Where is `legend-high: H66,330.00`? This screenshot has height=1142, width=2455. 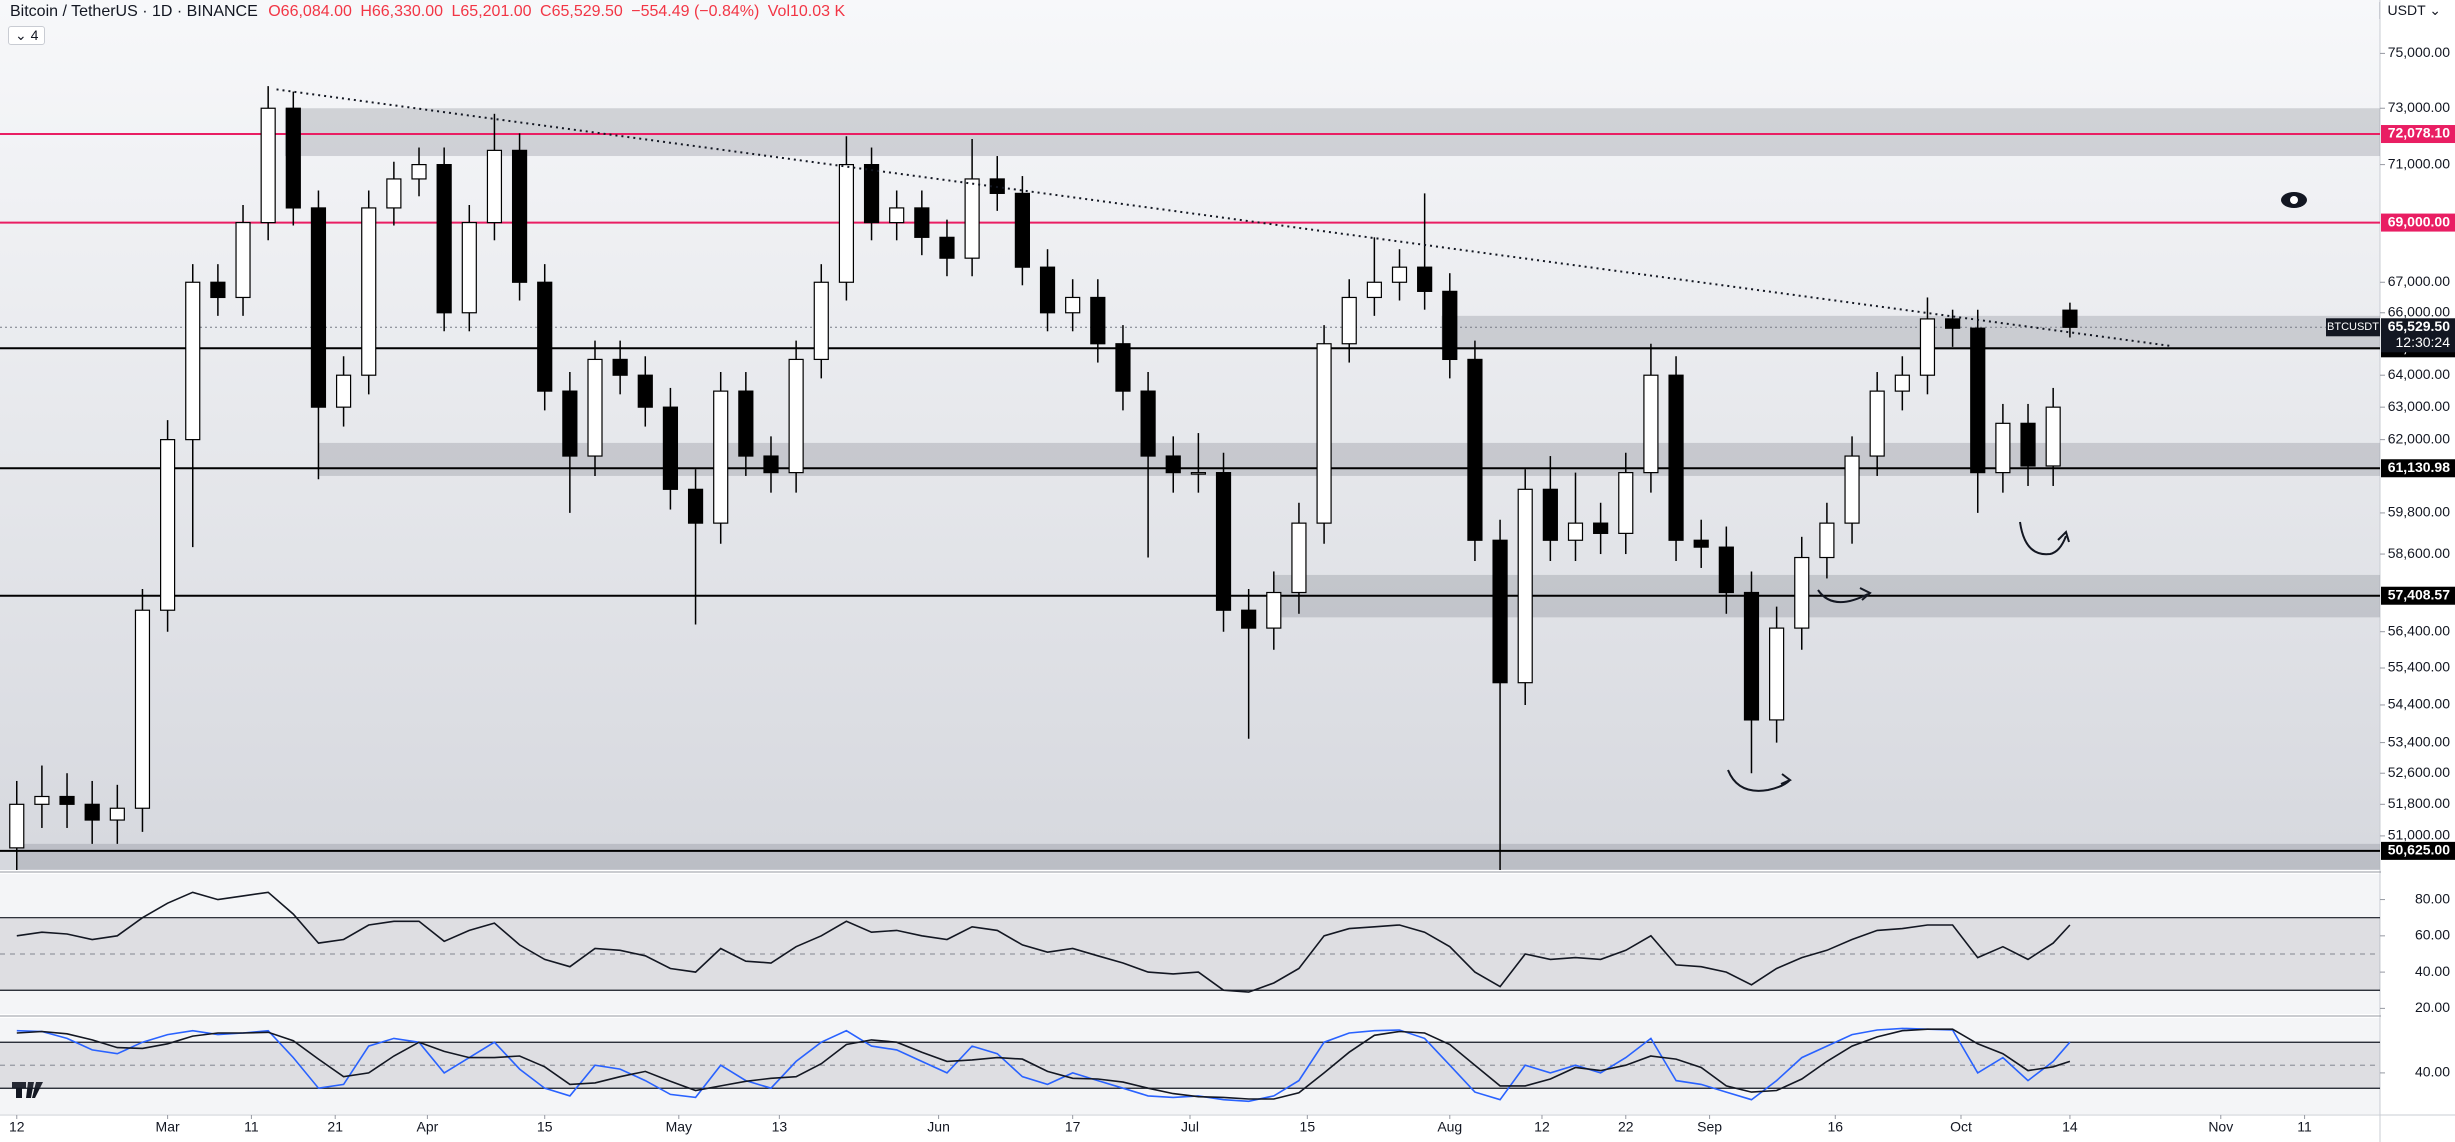
legend-high: H66,330.00 is located at coordinates (402, 11).